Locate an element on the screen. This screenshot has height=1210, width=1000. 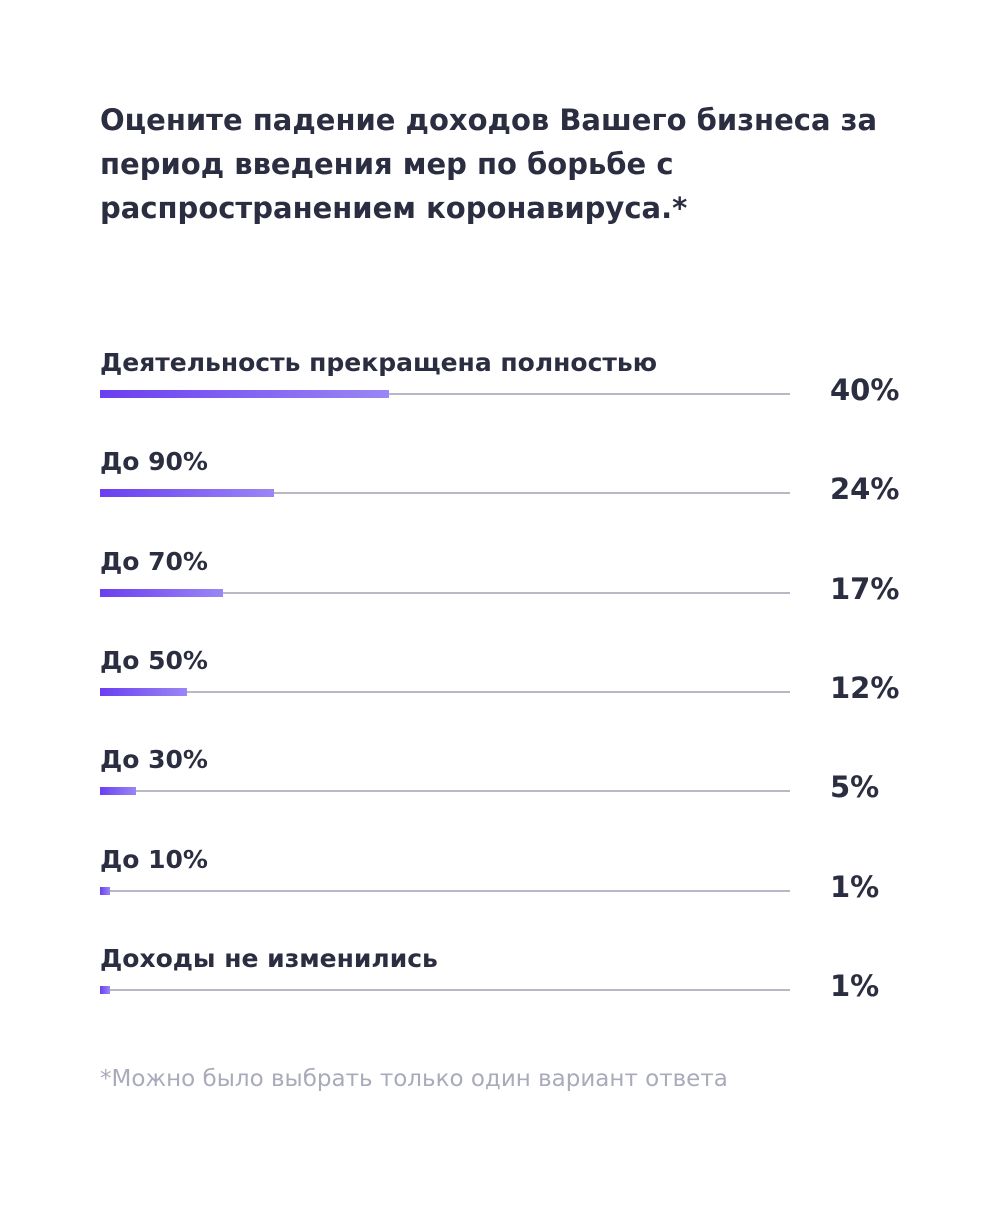
bar-row: До 90% 24% is located at coordinates (500, 487).